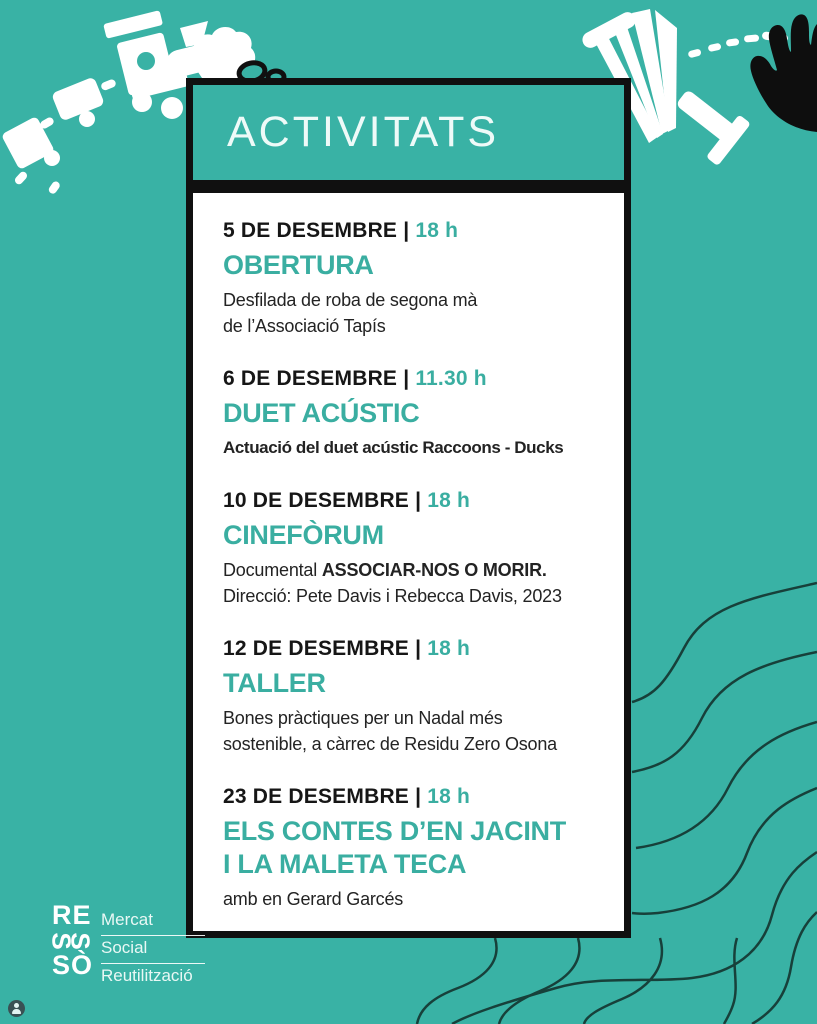 The width and height of the screenshot is (817, 1024). What do you see at coordinates (316, 648) in the screenshot?
I see `event-date-text: 12 DE DESEMBRE` at bounding box center [316, 648].